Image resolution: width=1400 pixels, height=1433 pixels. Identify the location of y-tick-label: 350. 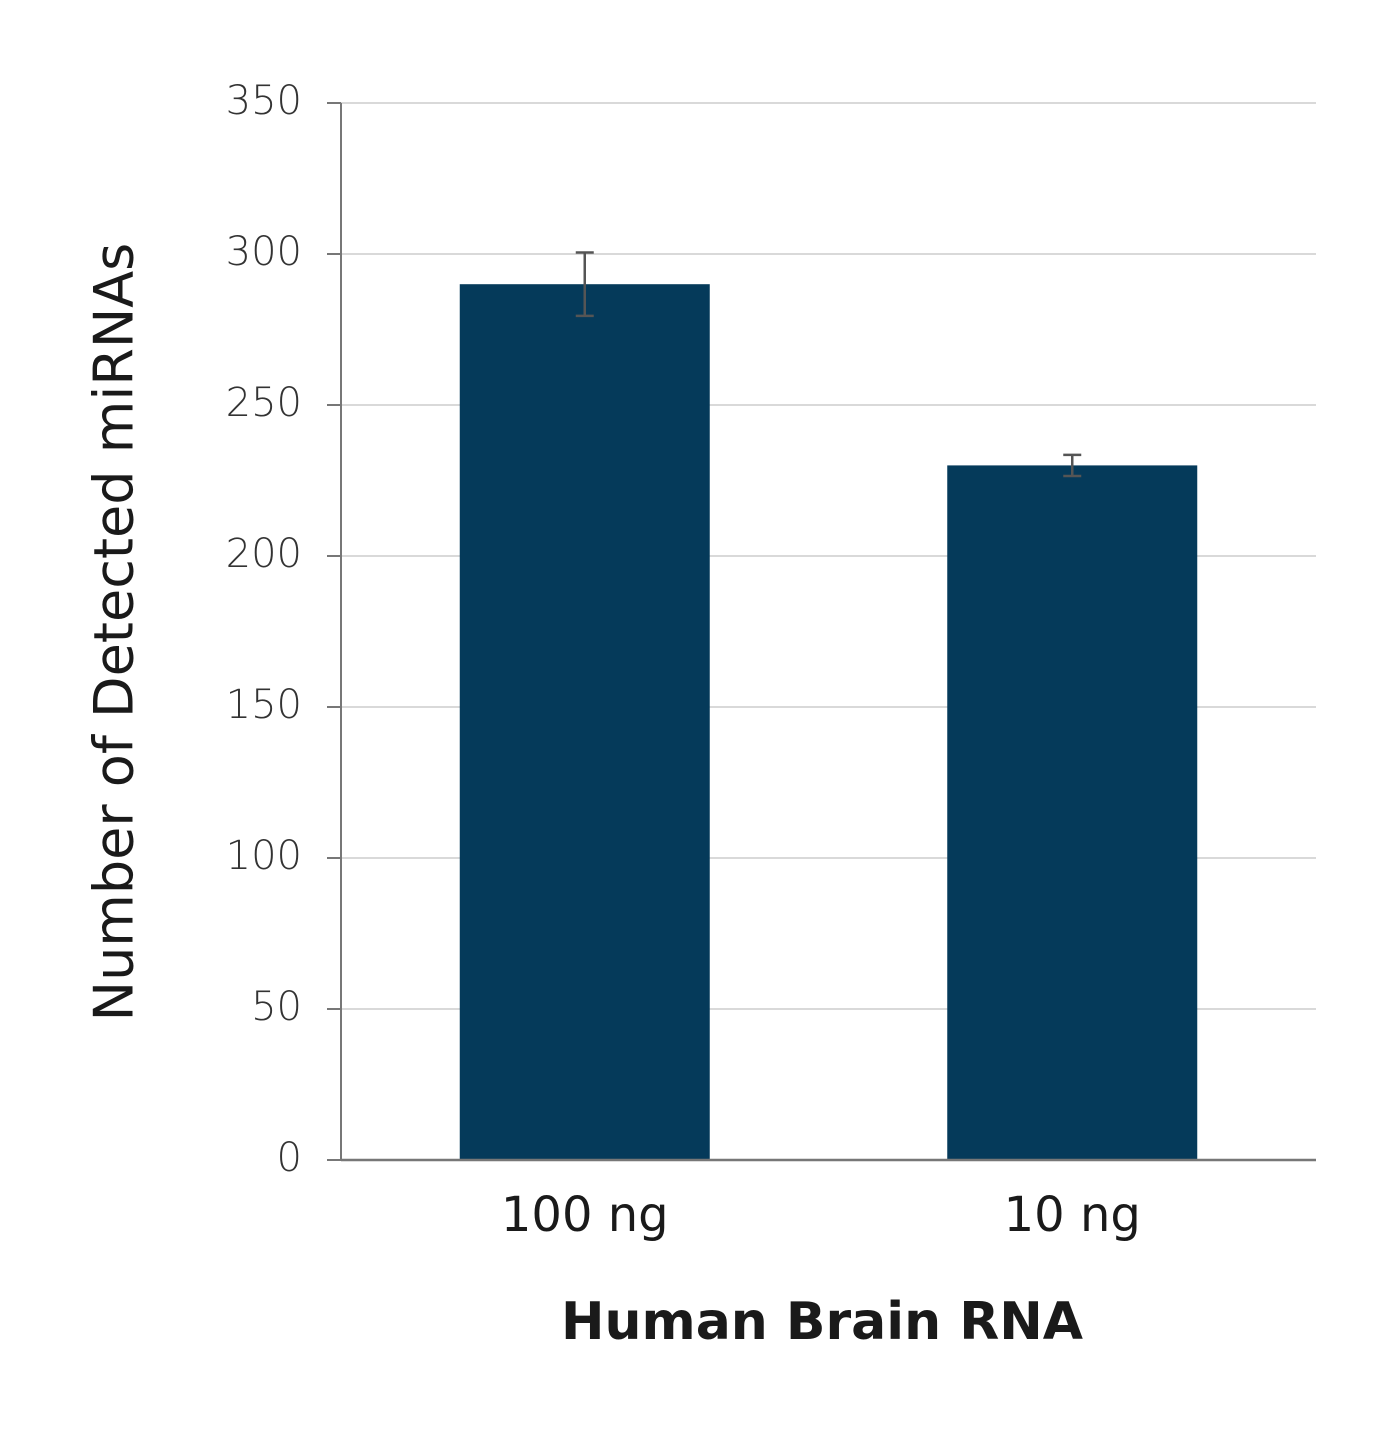
(264, 101).